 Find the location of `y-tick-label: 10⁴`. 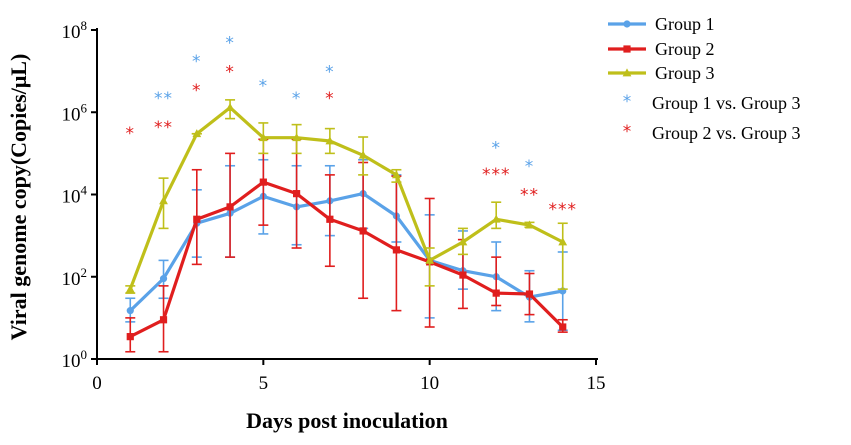

y-tick-label: 10⁴ is located at coordinates (75, 195).